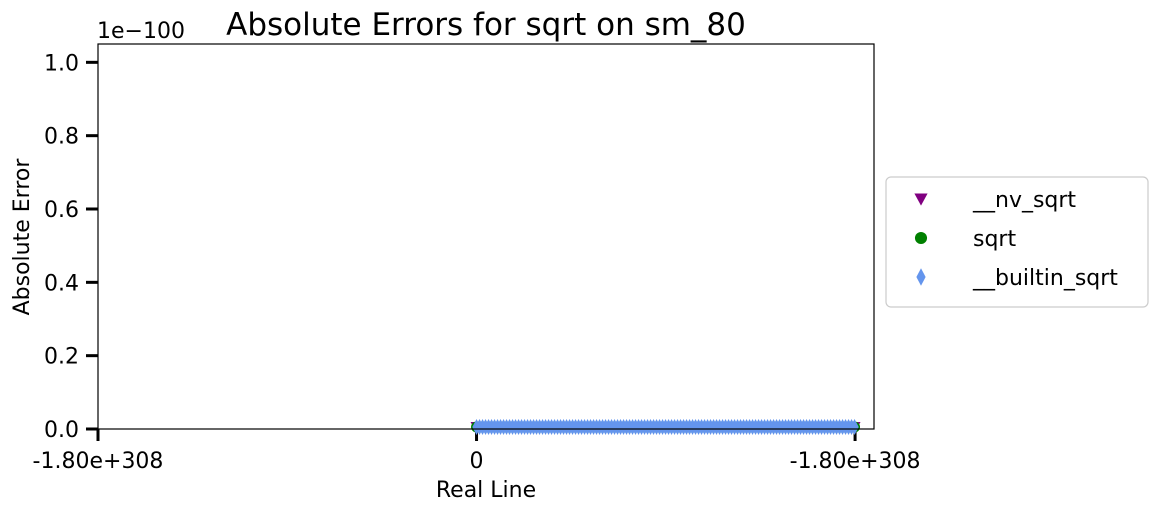  Describe the element at coordinates (61, 63) in the screenshot. I see `y-tick-label: 1.0` at that location.